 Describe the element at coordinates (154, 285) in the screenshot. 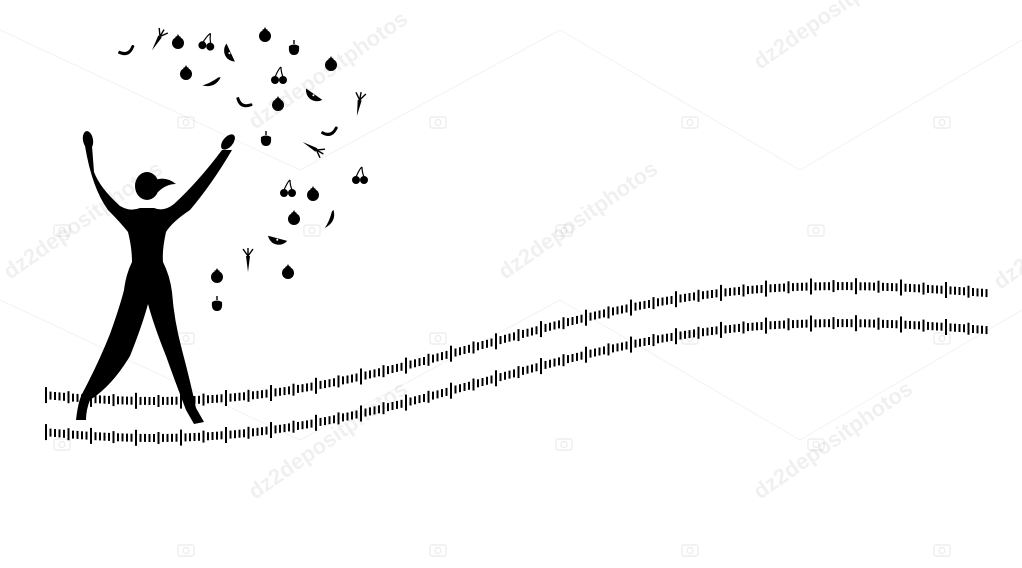

I see `body` at that location.